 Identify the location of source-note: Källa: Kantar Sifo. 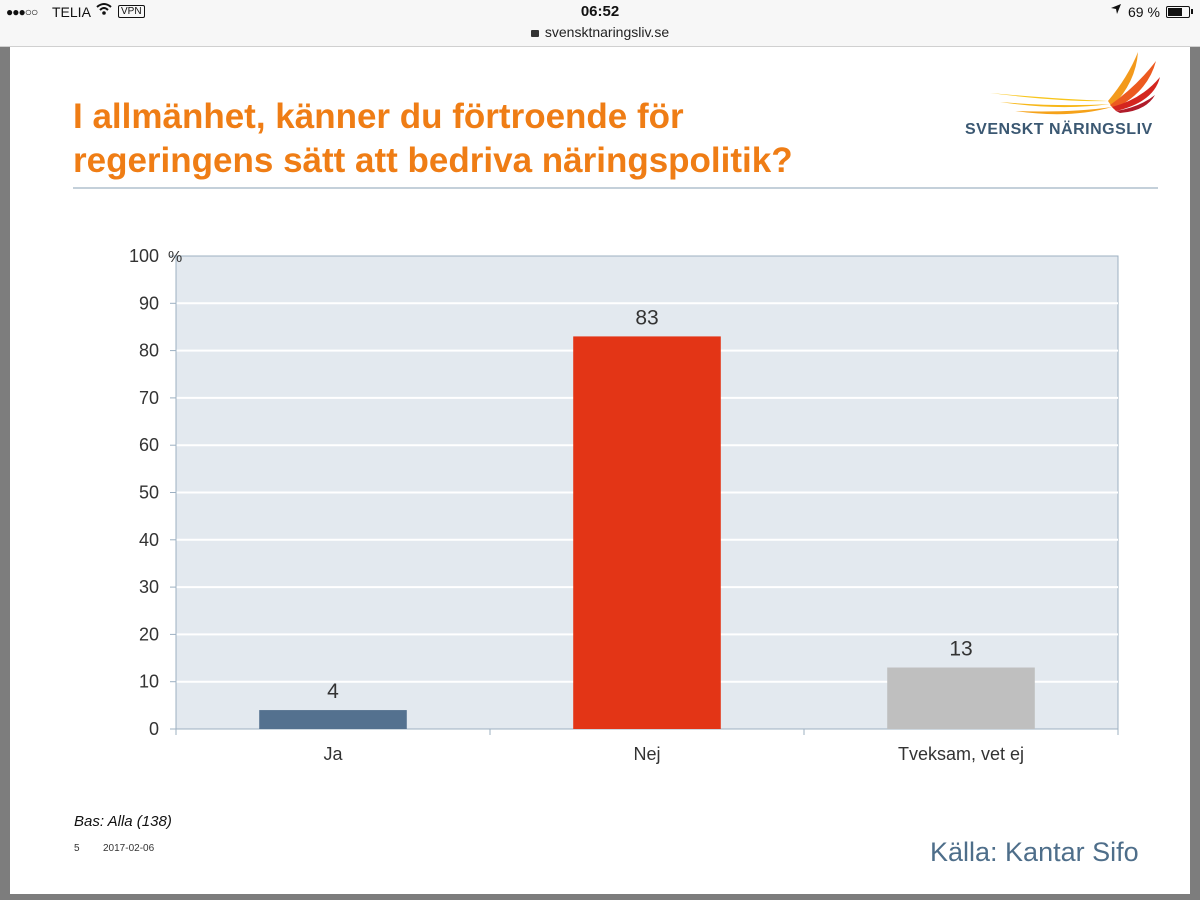
(1034, 852).